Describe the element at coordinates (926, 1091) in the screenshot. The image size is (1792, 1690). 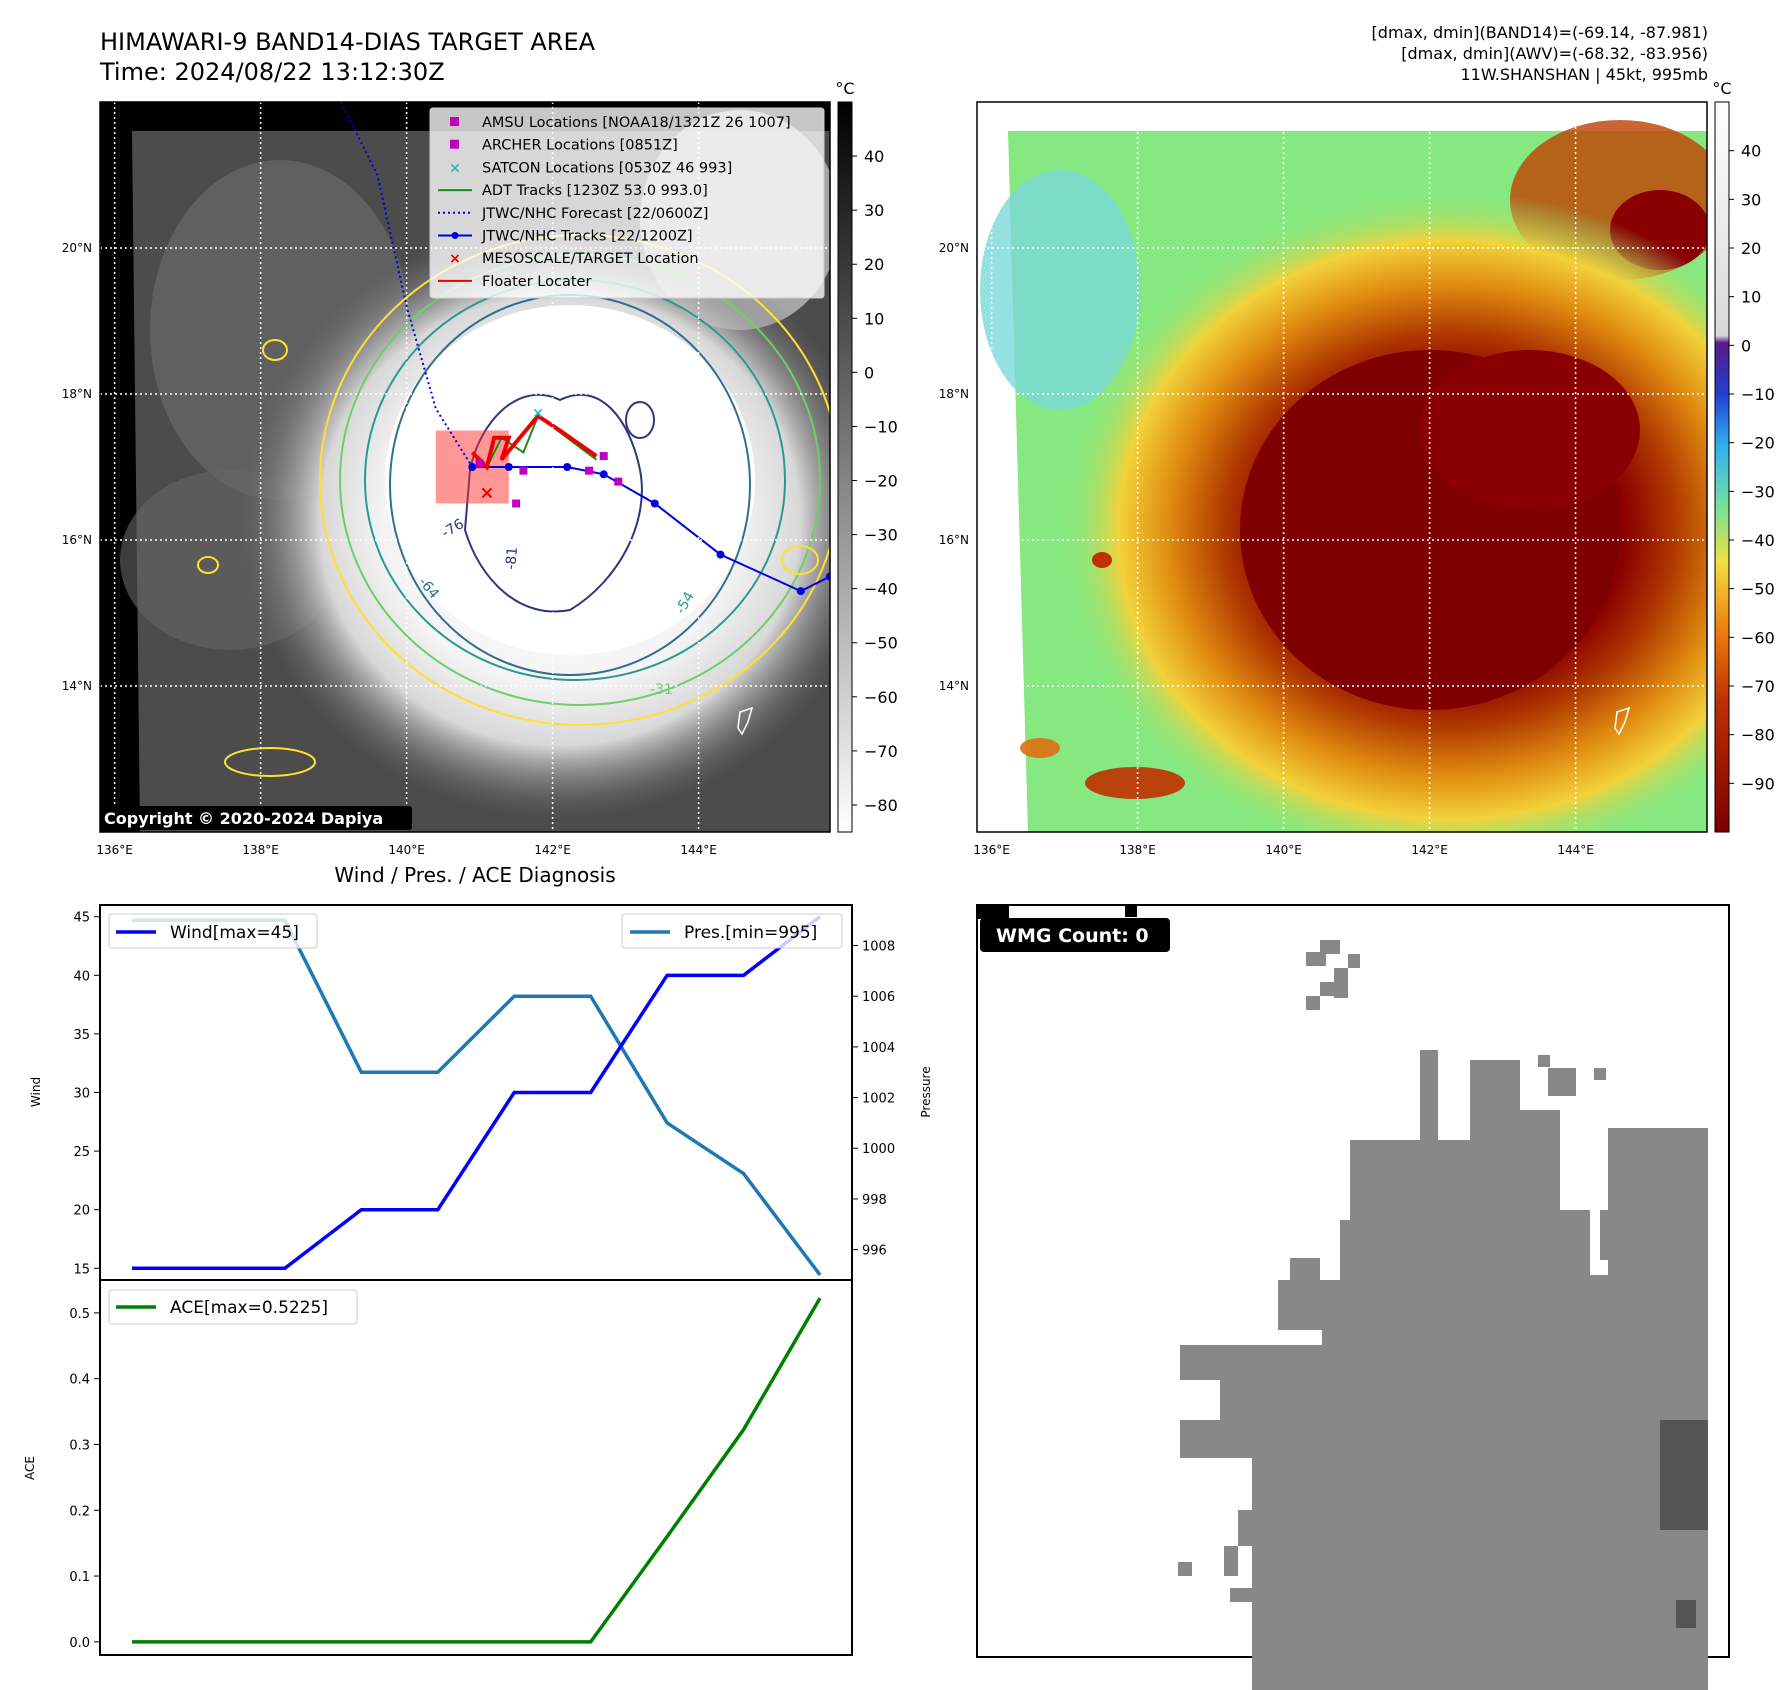
I see `pressure-axis-label: Pressure` at that location.